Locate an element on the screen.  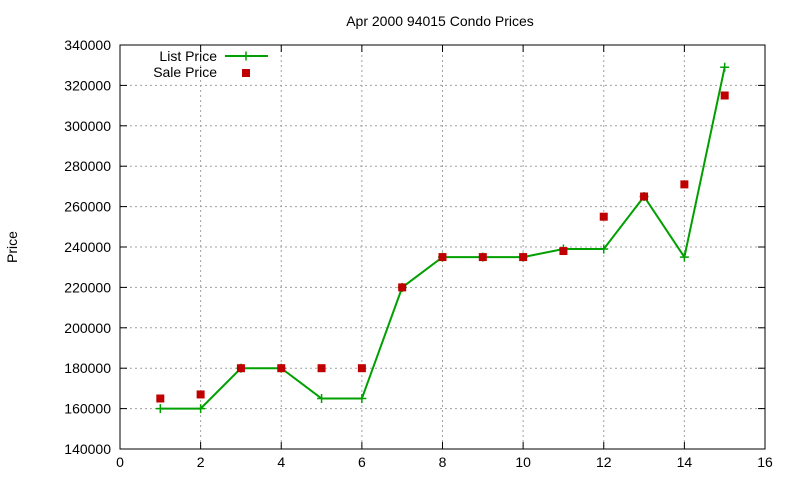
y-tick-label: 240000 is located at coordinates (87, 247).